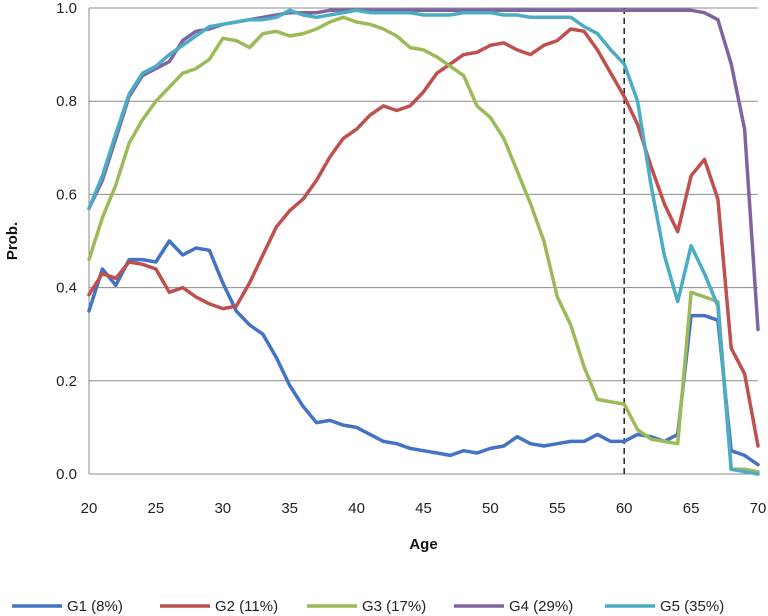 The height and width of the screenshot is (616, 768). I want to click on y-tick-label: 0.4, so click(66, 288).